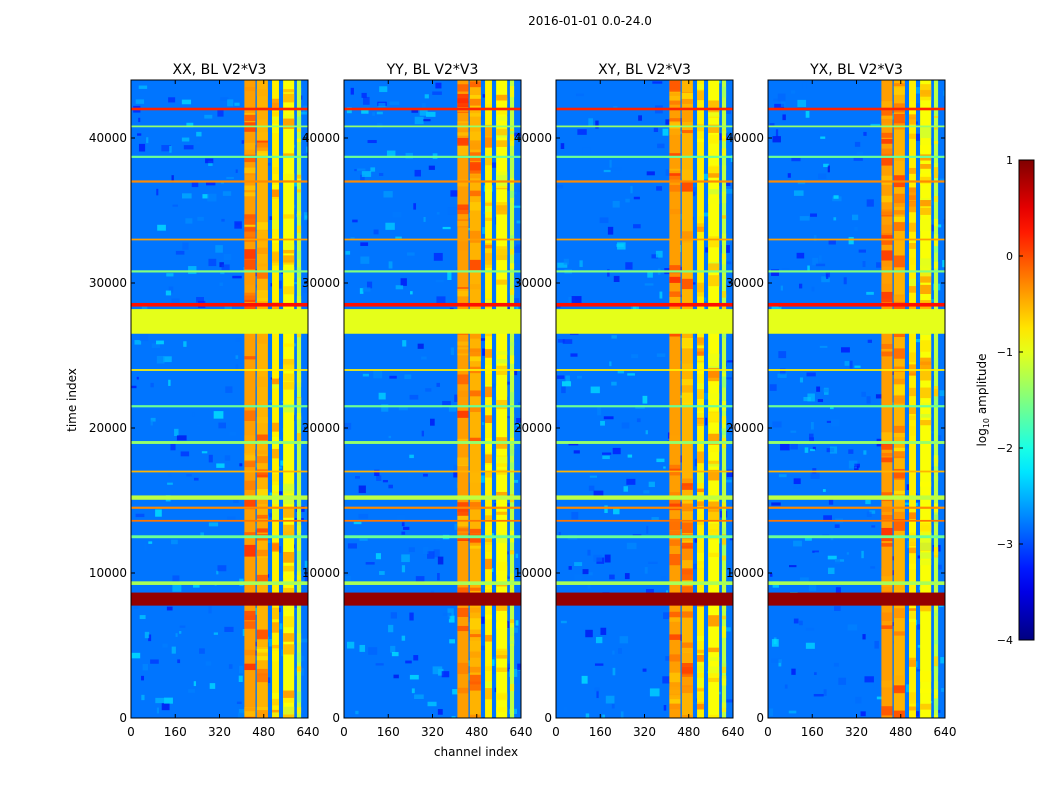 The image size is (1050, 800). Describe the element at coordinates (688, 732) in the screenshot. I see `x-tick-label: 480` at that location.